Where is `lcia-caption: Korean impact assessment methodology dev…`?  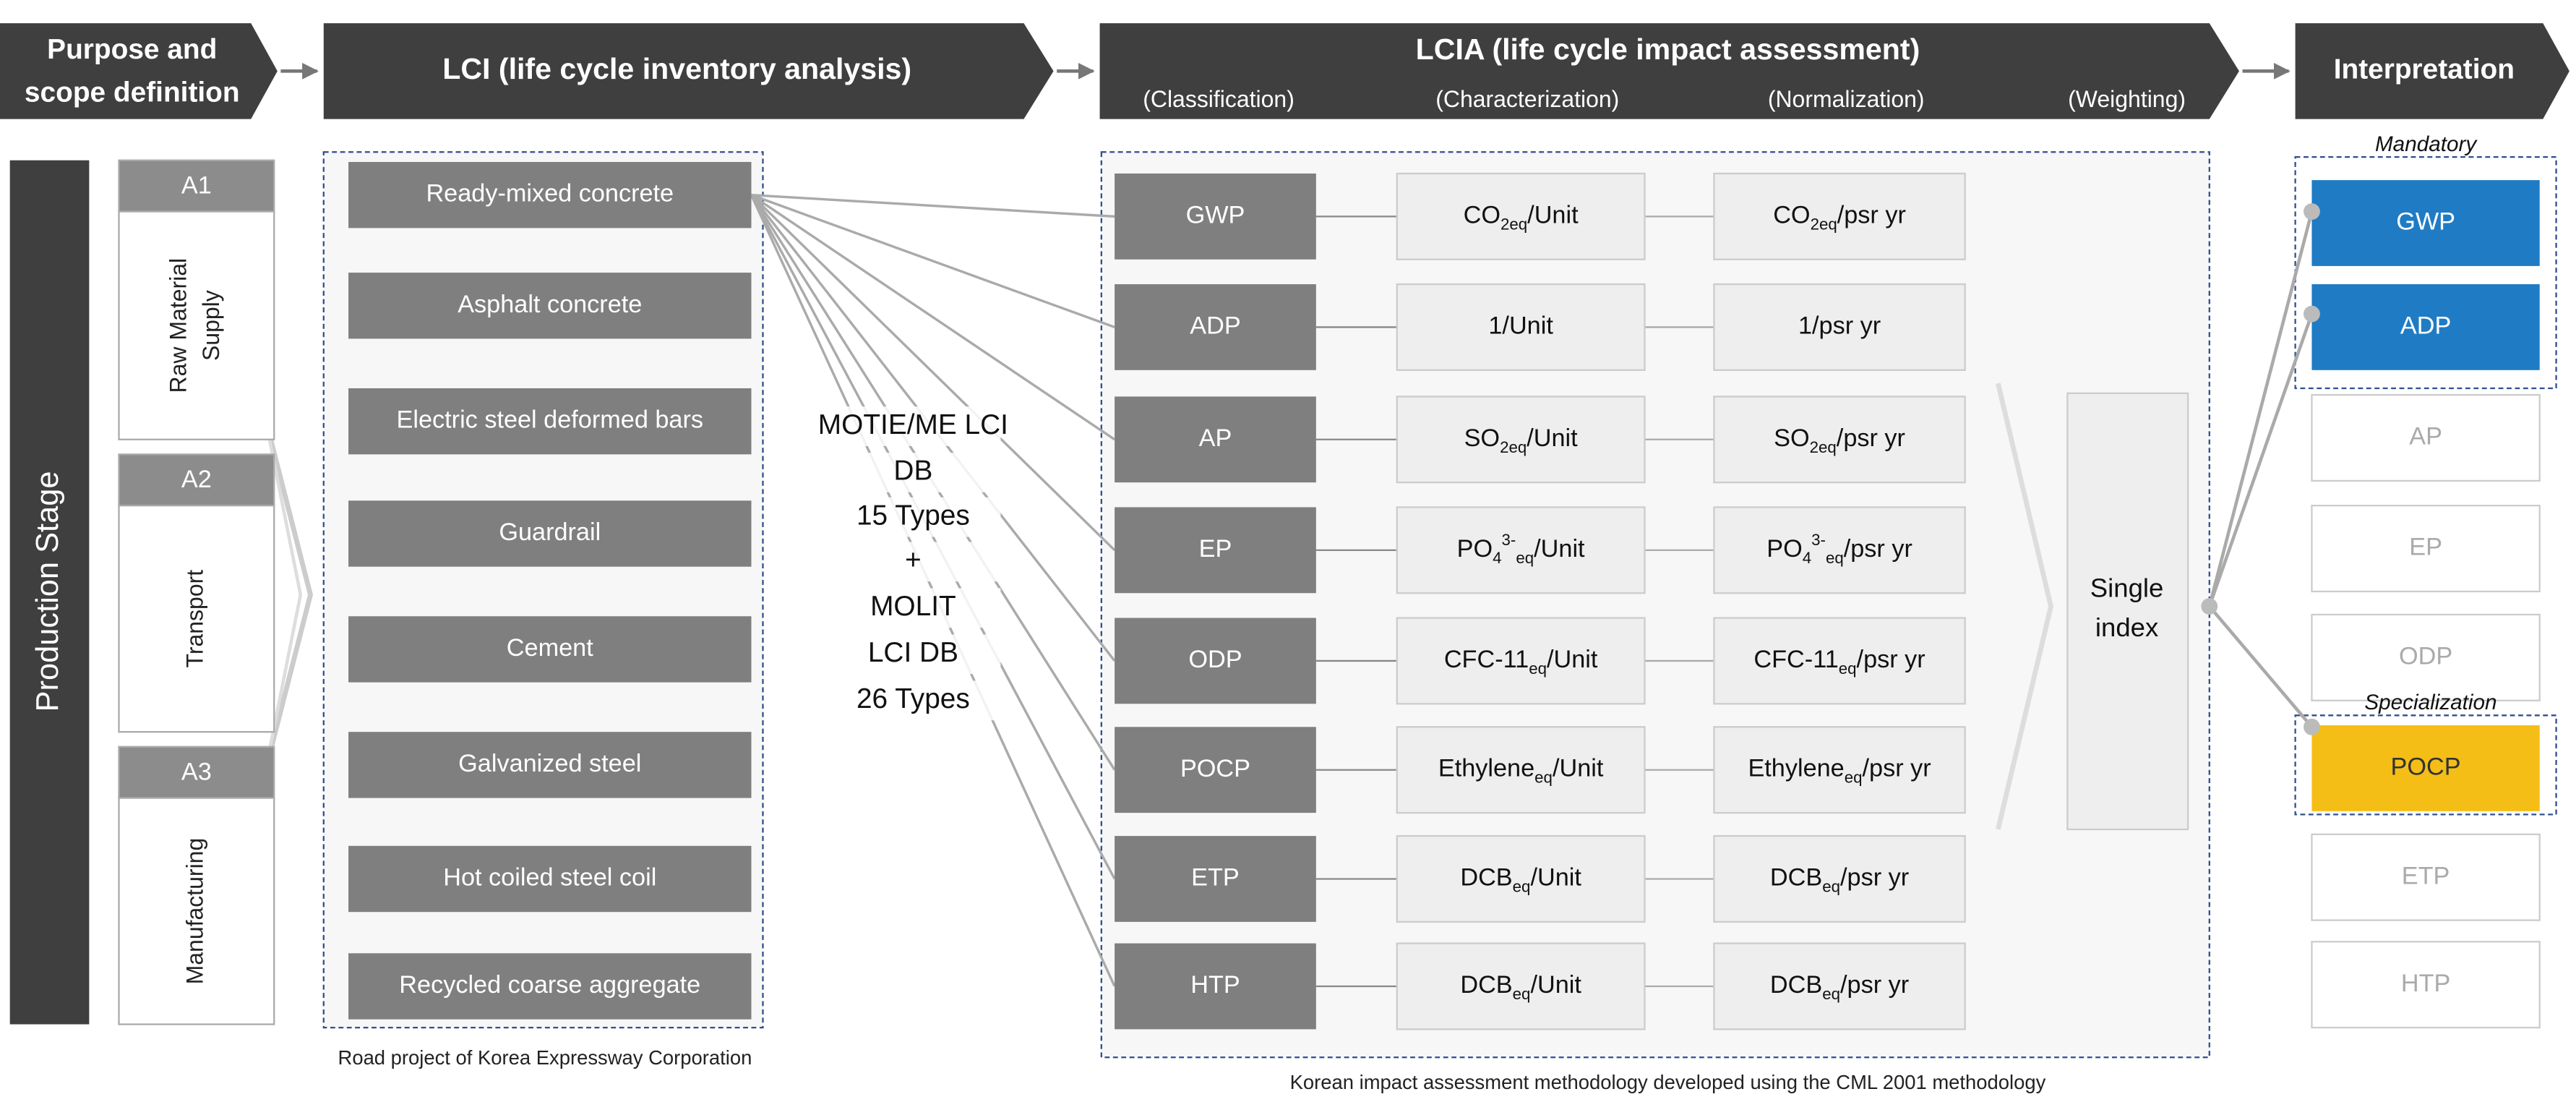 lcia-caption: Korean impact assessment methodology dev… is located at coordinates (1668, 1082).